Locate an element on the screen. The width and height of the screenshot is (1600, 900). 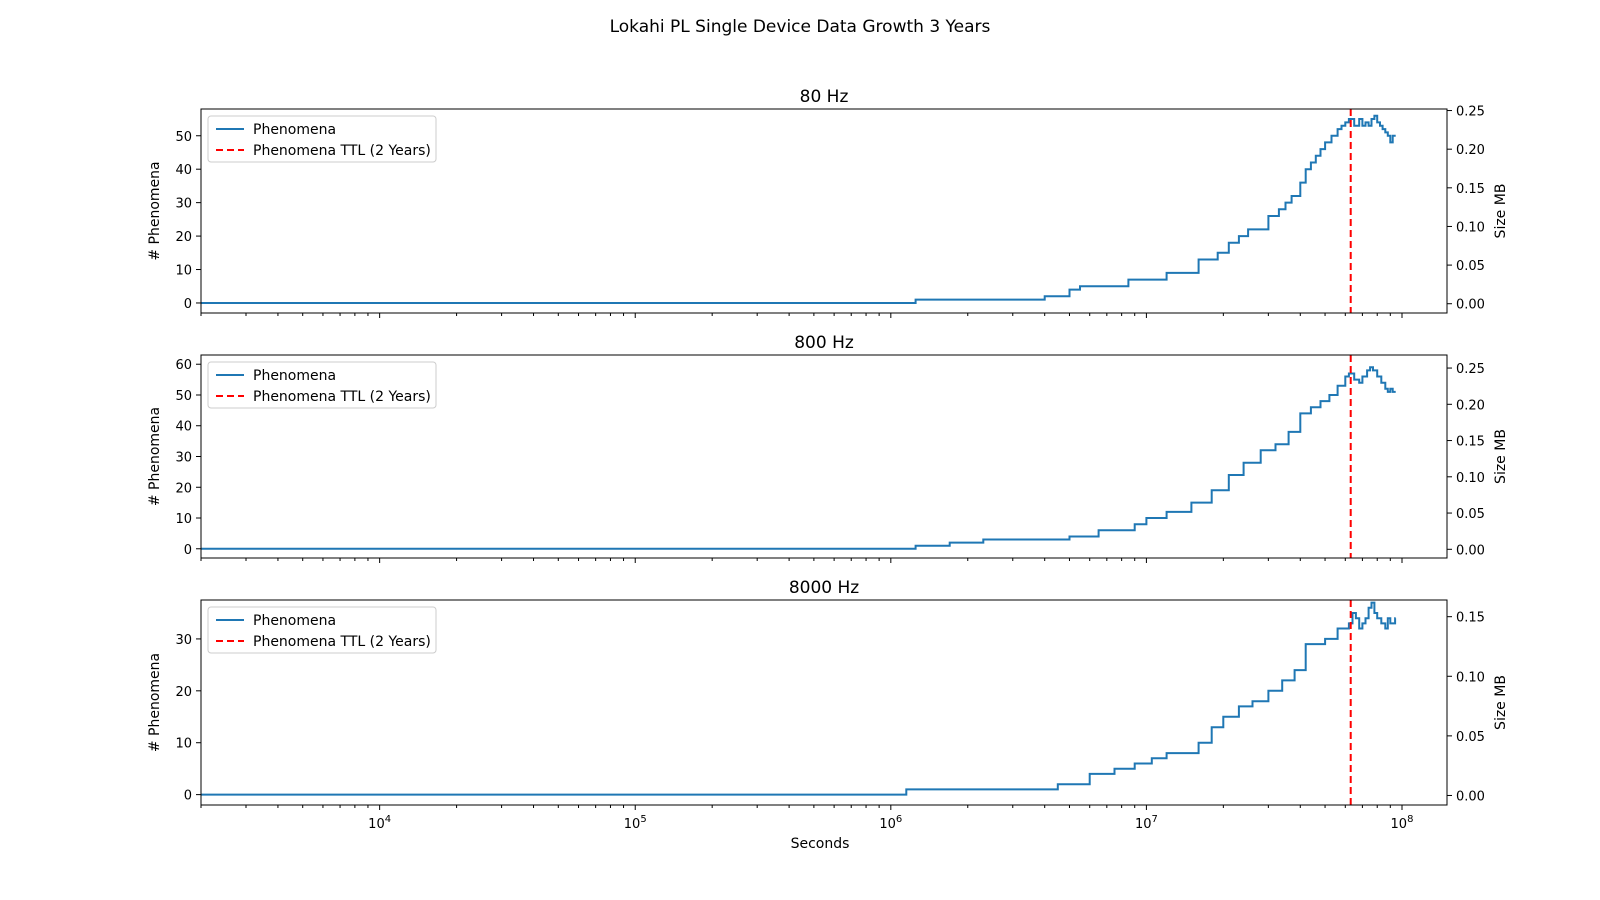
x-tick-label: 10⁶ is located at coordinates (890, 823).